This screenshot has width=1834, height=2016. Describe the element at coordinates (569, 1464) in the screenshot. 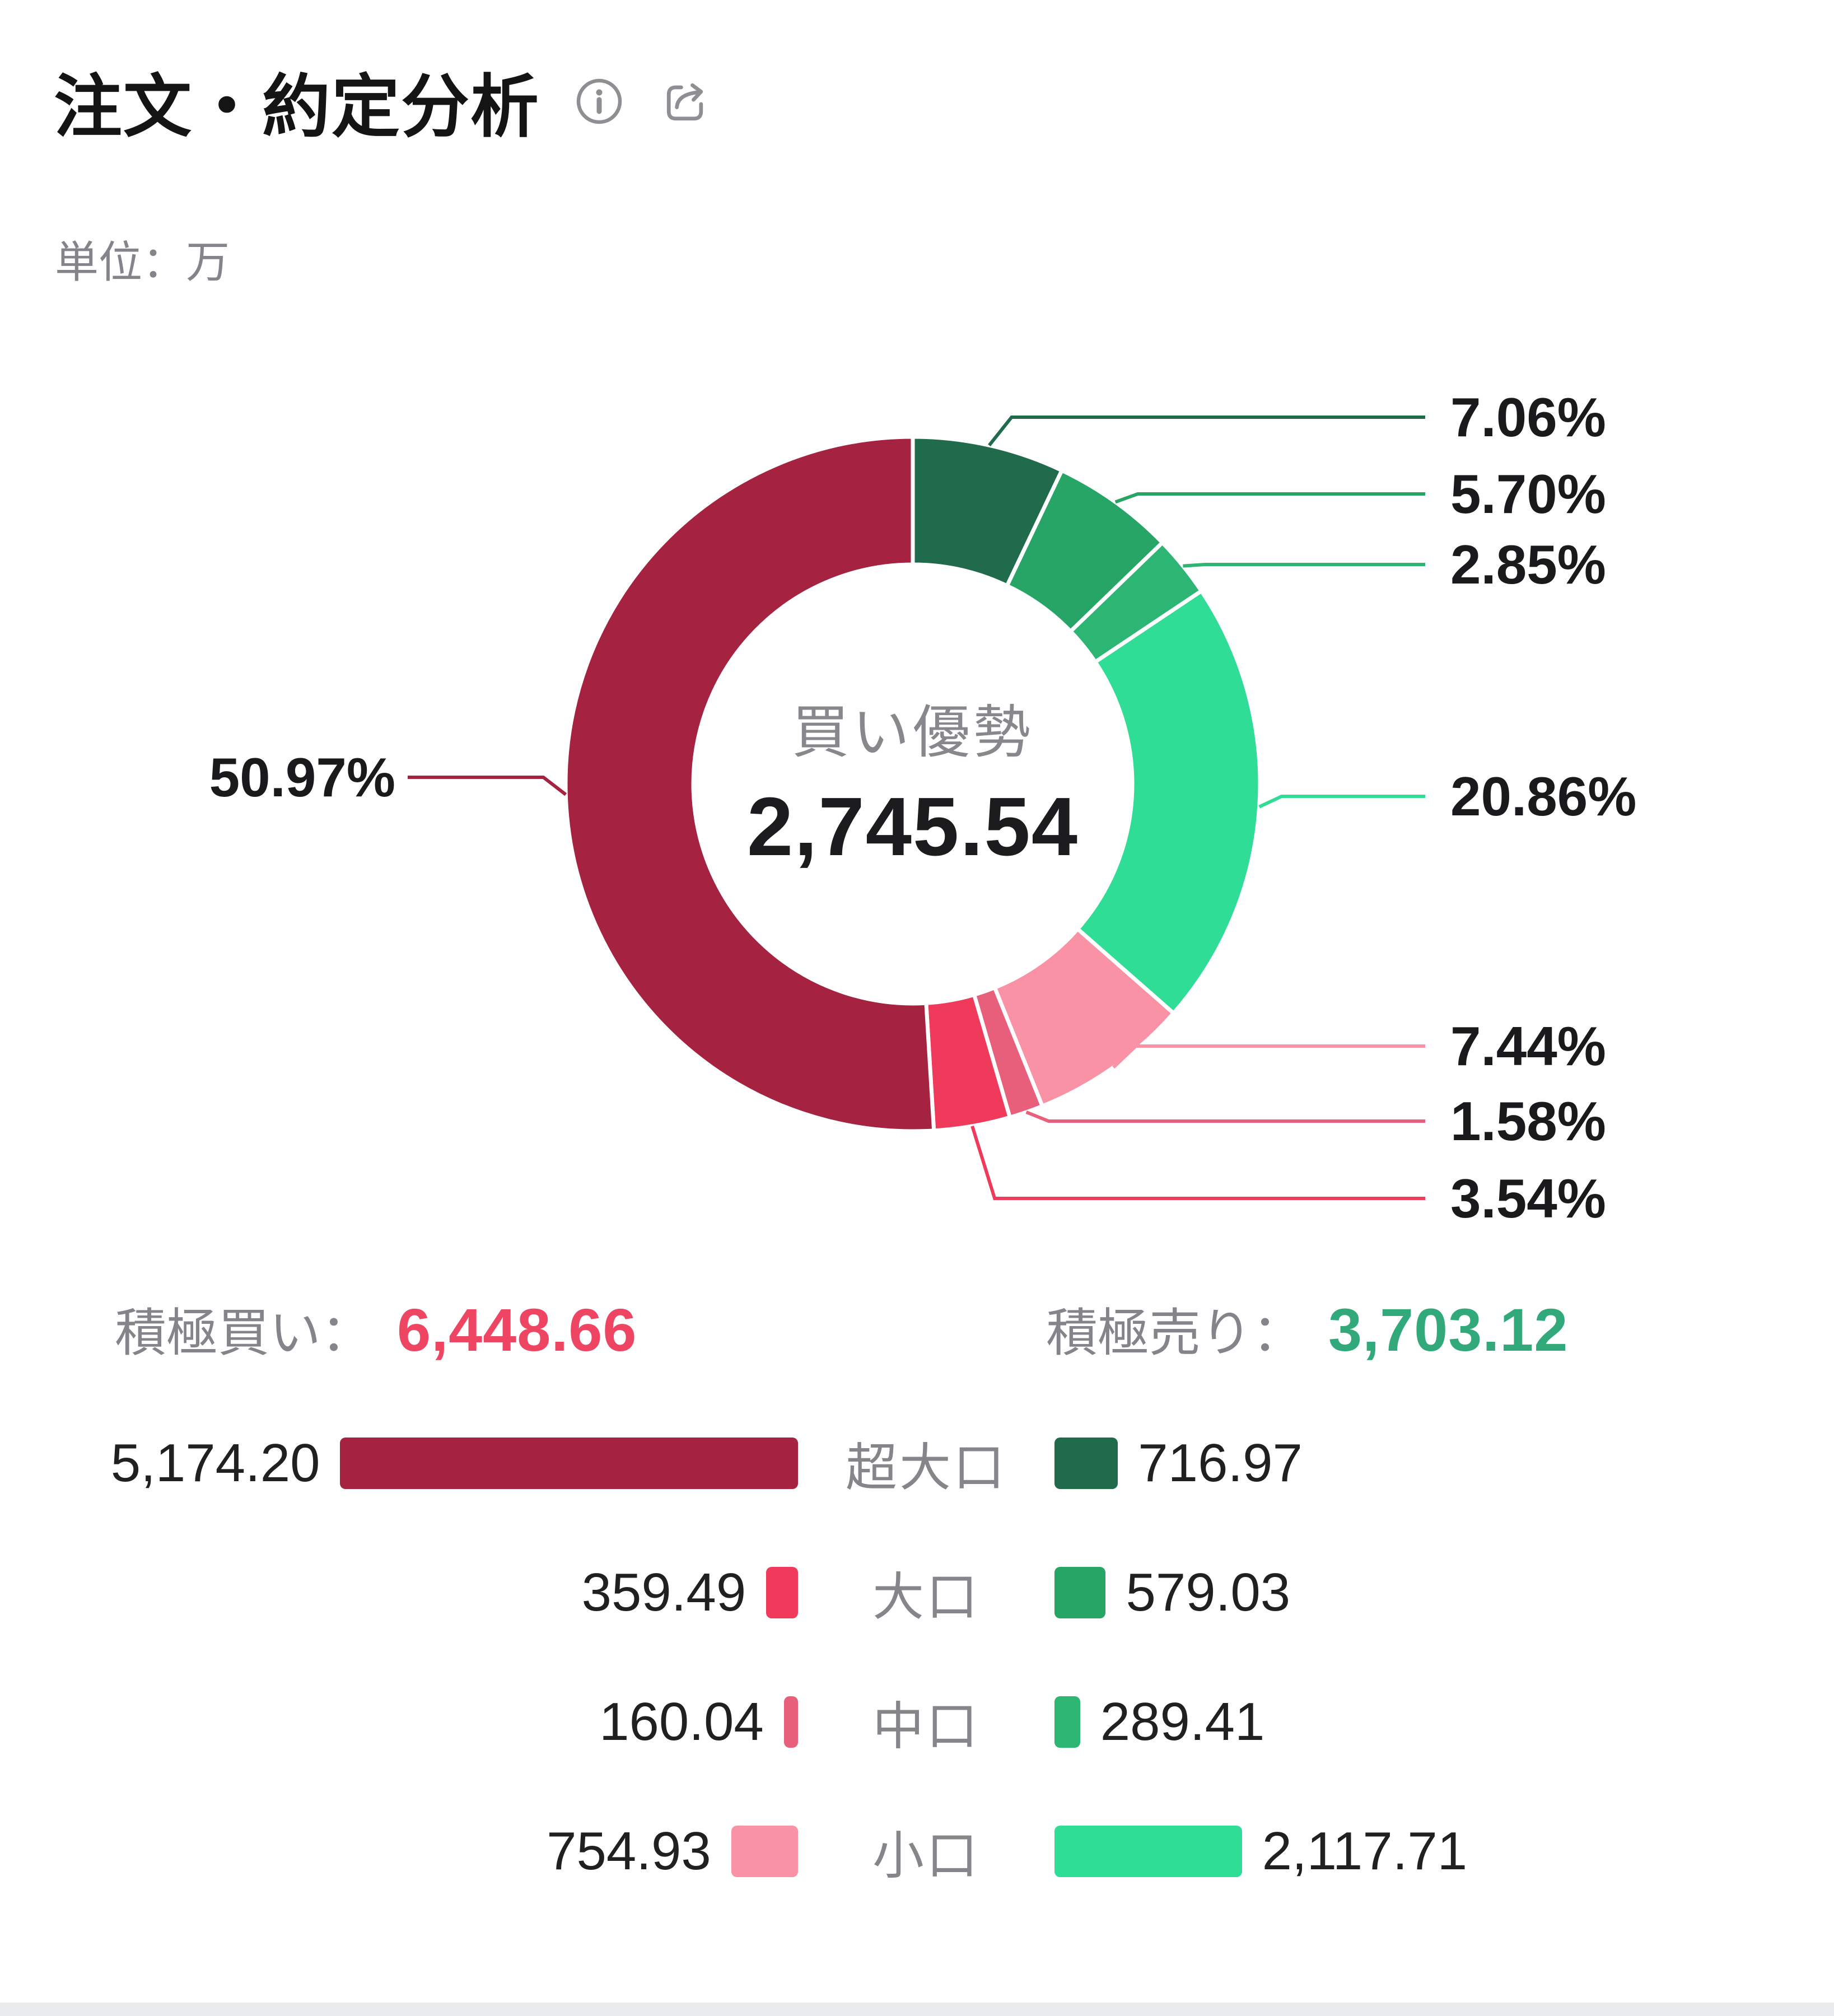

I see `buy-bar-xl` at that location.